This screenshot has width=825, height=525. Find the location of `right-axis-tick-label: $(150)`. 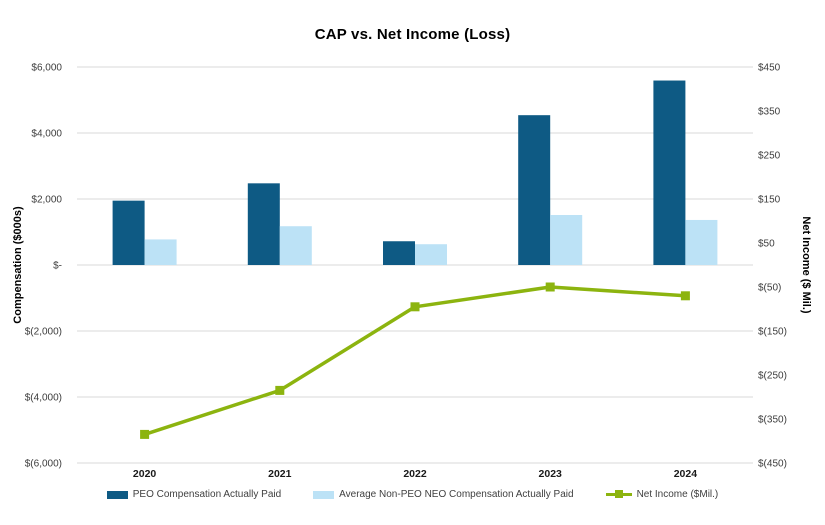

right-axis-tick-label: $(150) is located at coordinates (772, 332).